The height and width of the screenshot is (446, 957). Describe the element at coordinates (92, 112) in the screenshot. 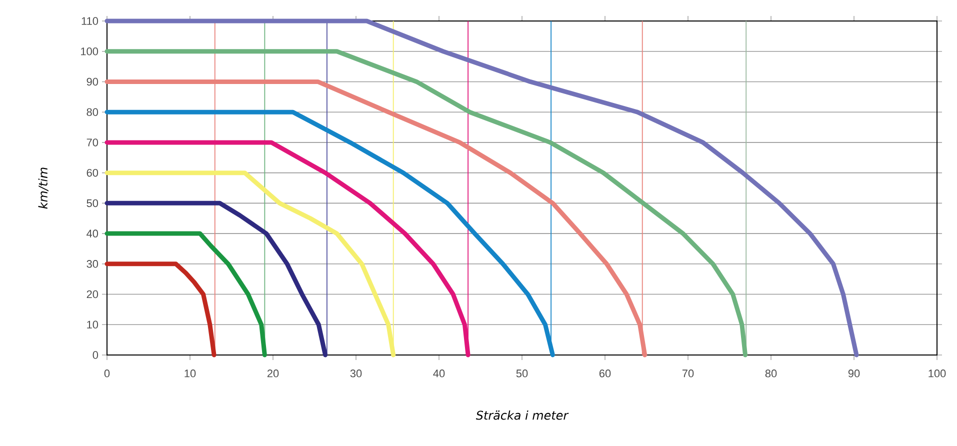

I see `y-tick-label: 80` at that location.